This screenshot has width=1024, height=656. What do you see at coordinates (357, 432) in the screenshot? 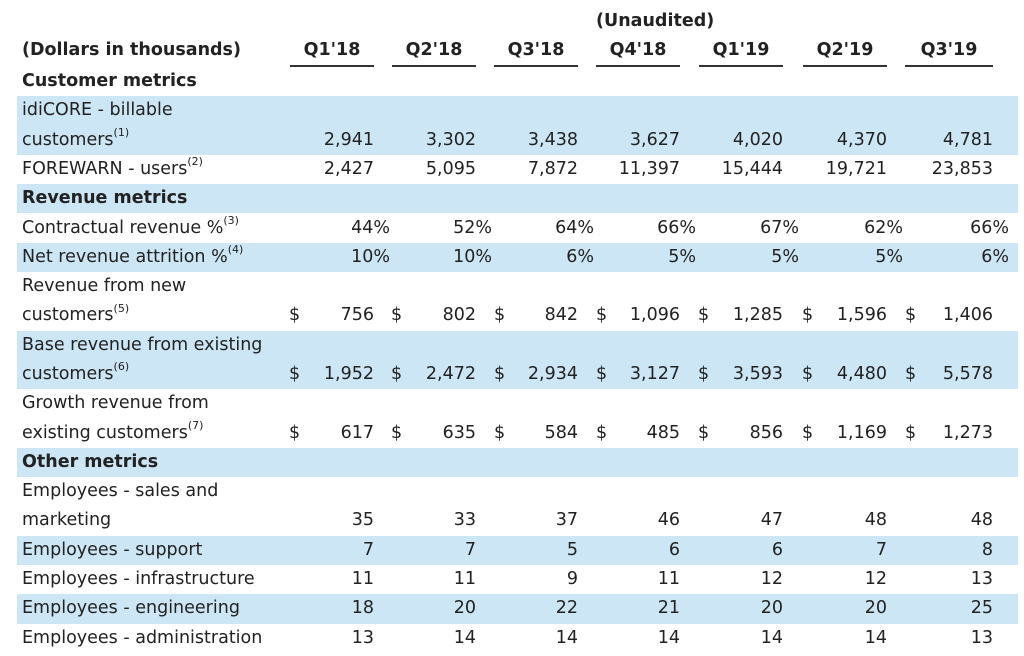
I see `value-cell: 617` at bounding box center [357, 432].